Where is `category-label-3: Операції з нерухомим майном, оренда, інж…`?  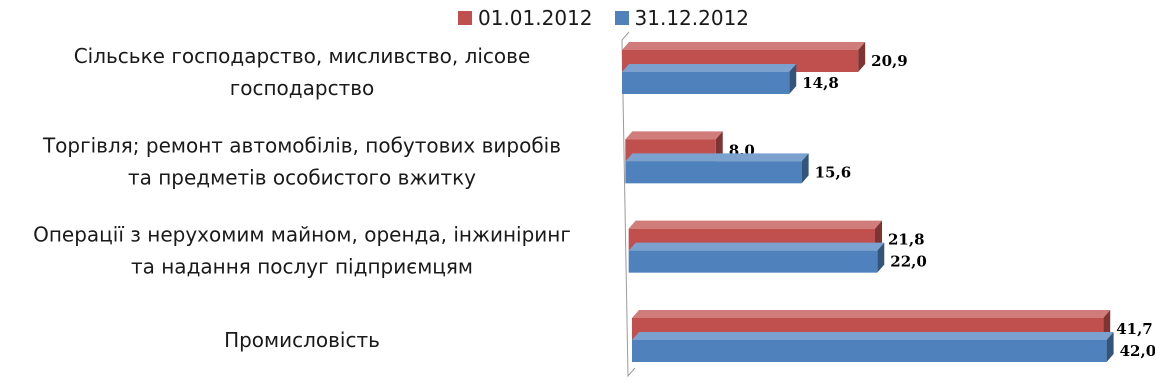
category-label-3: Операції з нерухомим майном, оренда, інж… is located at coordinates (302, 251).